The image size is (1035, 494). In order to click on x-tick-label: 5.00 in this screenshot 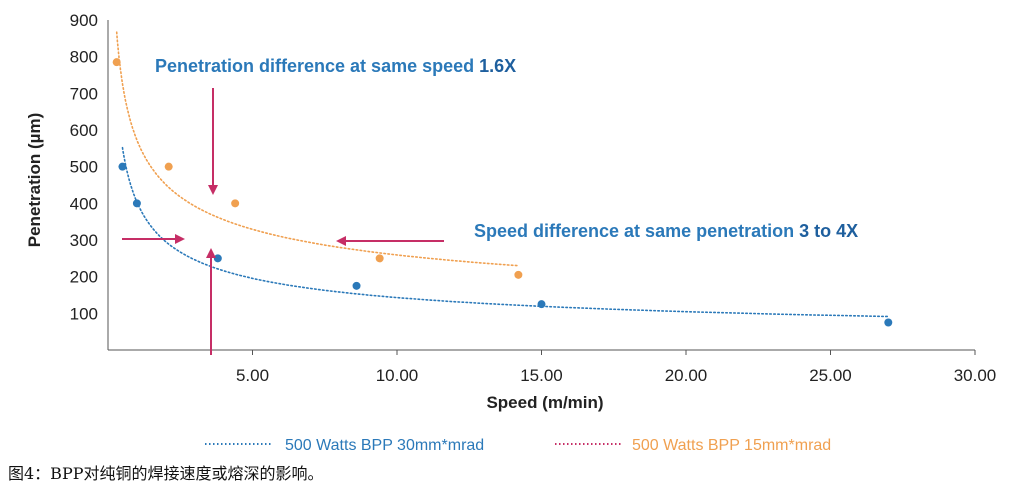, I will do `click(252, 375)`.